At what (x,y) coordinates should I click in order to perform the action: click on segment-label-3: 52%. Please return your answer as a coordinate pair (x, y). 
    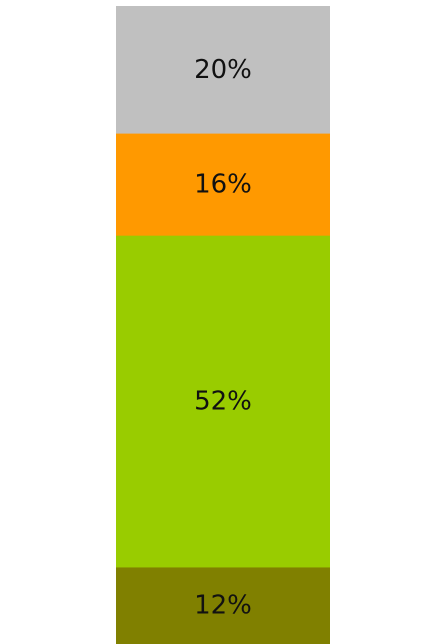
    Looking at the image, I should click on (223, 402).